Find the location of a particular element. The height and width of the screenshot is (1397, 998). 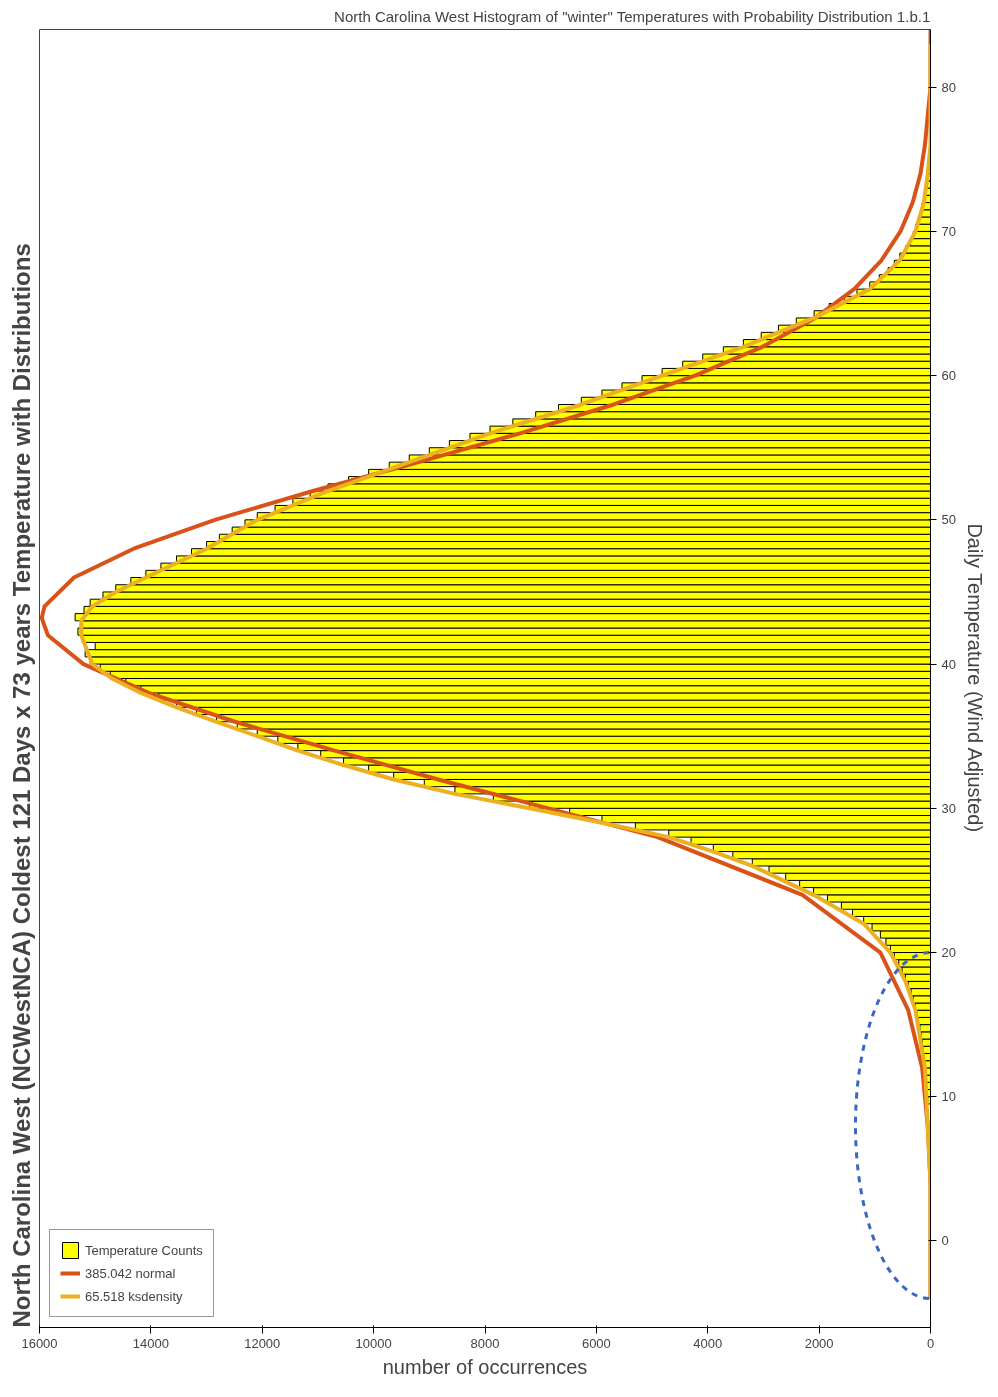

x-tick-label: 10000 is located at coordinates (373, 1343).